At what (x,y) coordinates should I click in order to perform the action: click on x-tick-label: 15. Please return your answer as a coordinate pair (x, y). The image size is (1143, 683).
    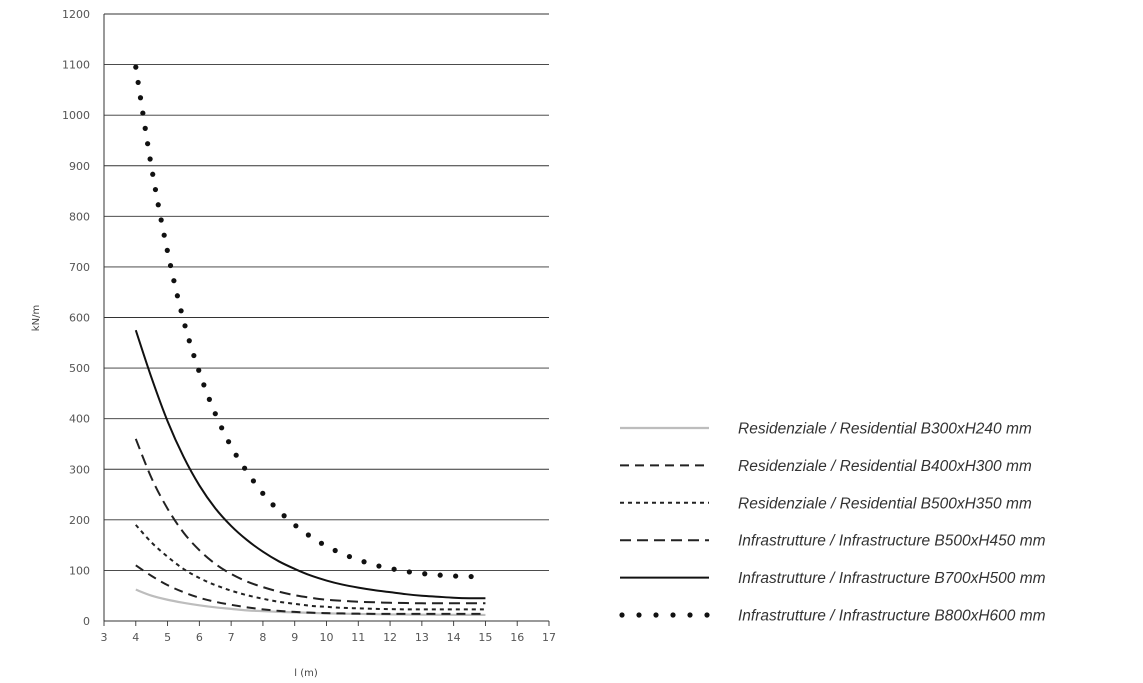
    Looking at the image, I should click on (485, 637).